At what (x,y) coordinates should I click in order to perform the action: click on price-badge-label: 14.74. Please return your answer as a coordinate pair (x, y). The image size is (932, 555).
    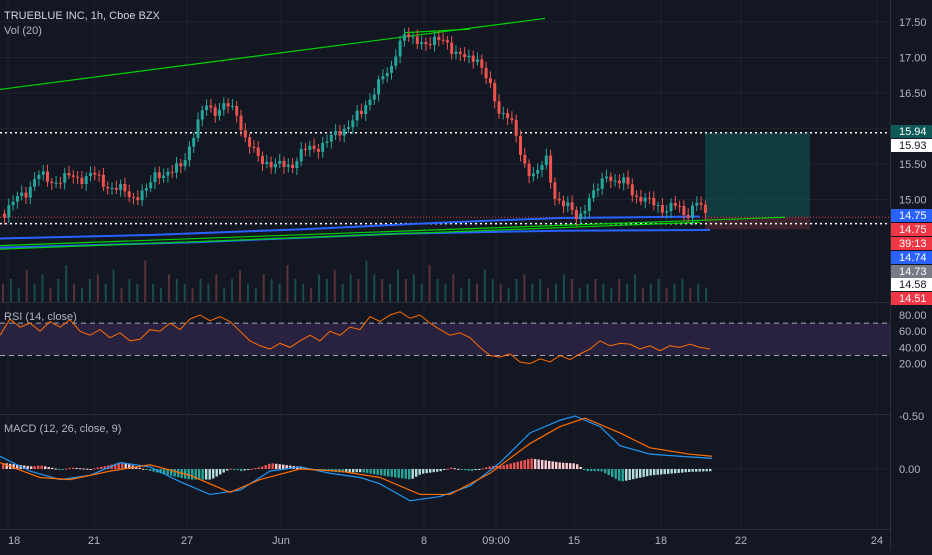
    Looking at the image, I should click on (913, 258).